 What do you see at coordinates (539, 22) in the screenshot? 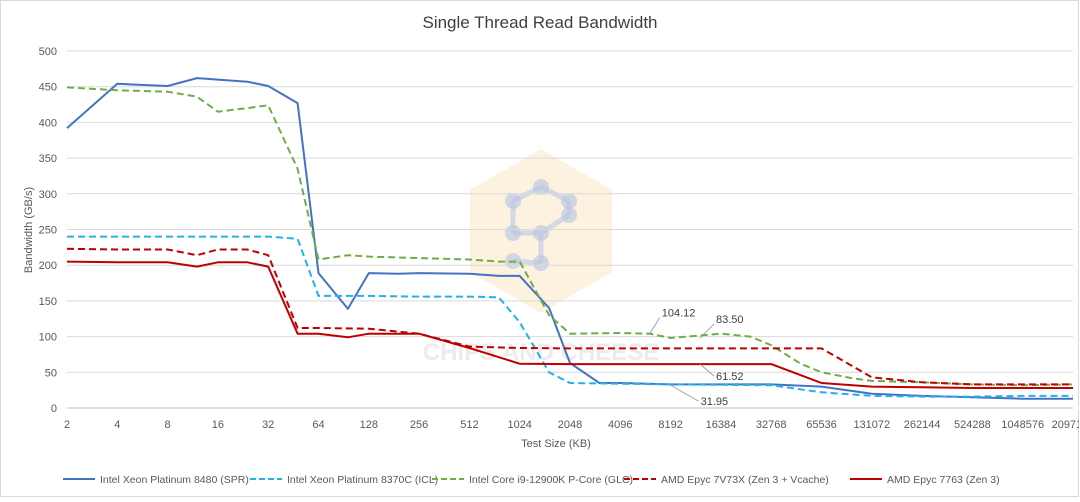
I see `chart-title: Single Thread Read Bandwidth` at bounding box center [539, 22].